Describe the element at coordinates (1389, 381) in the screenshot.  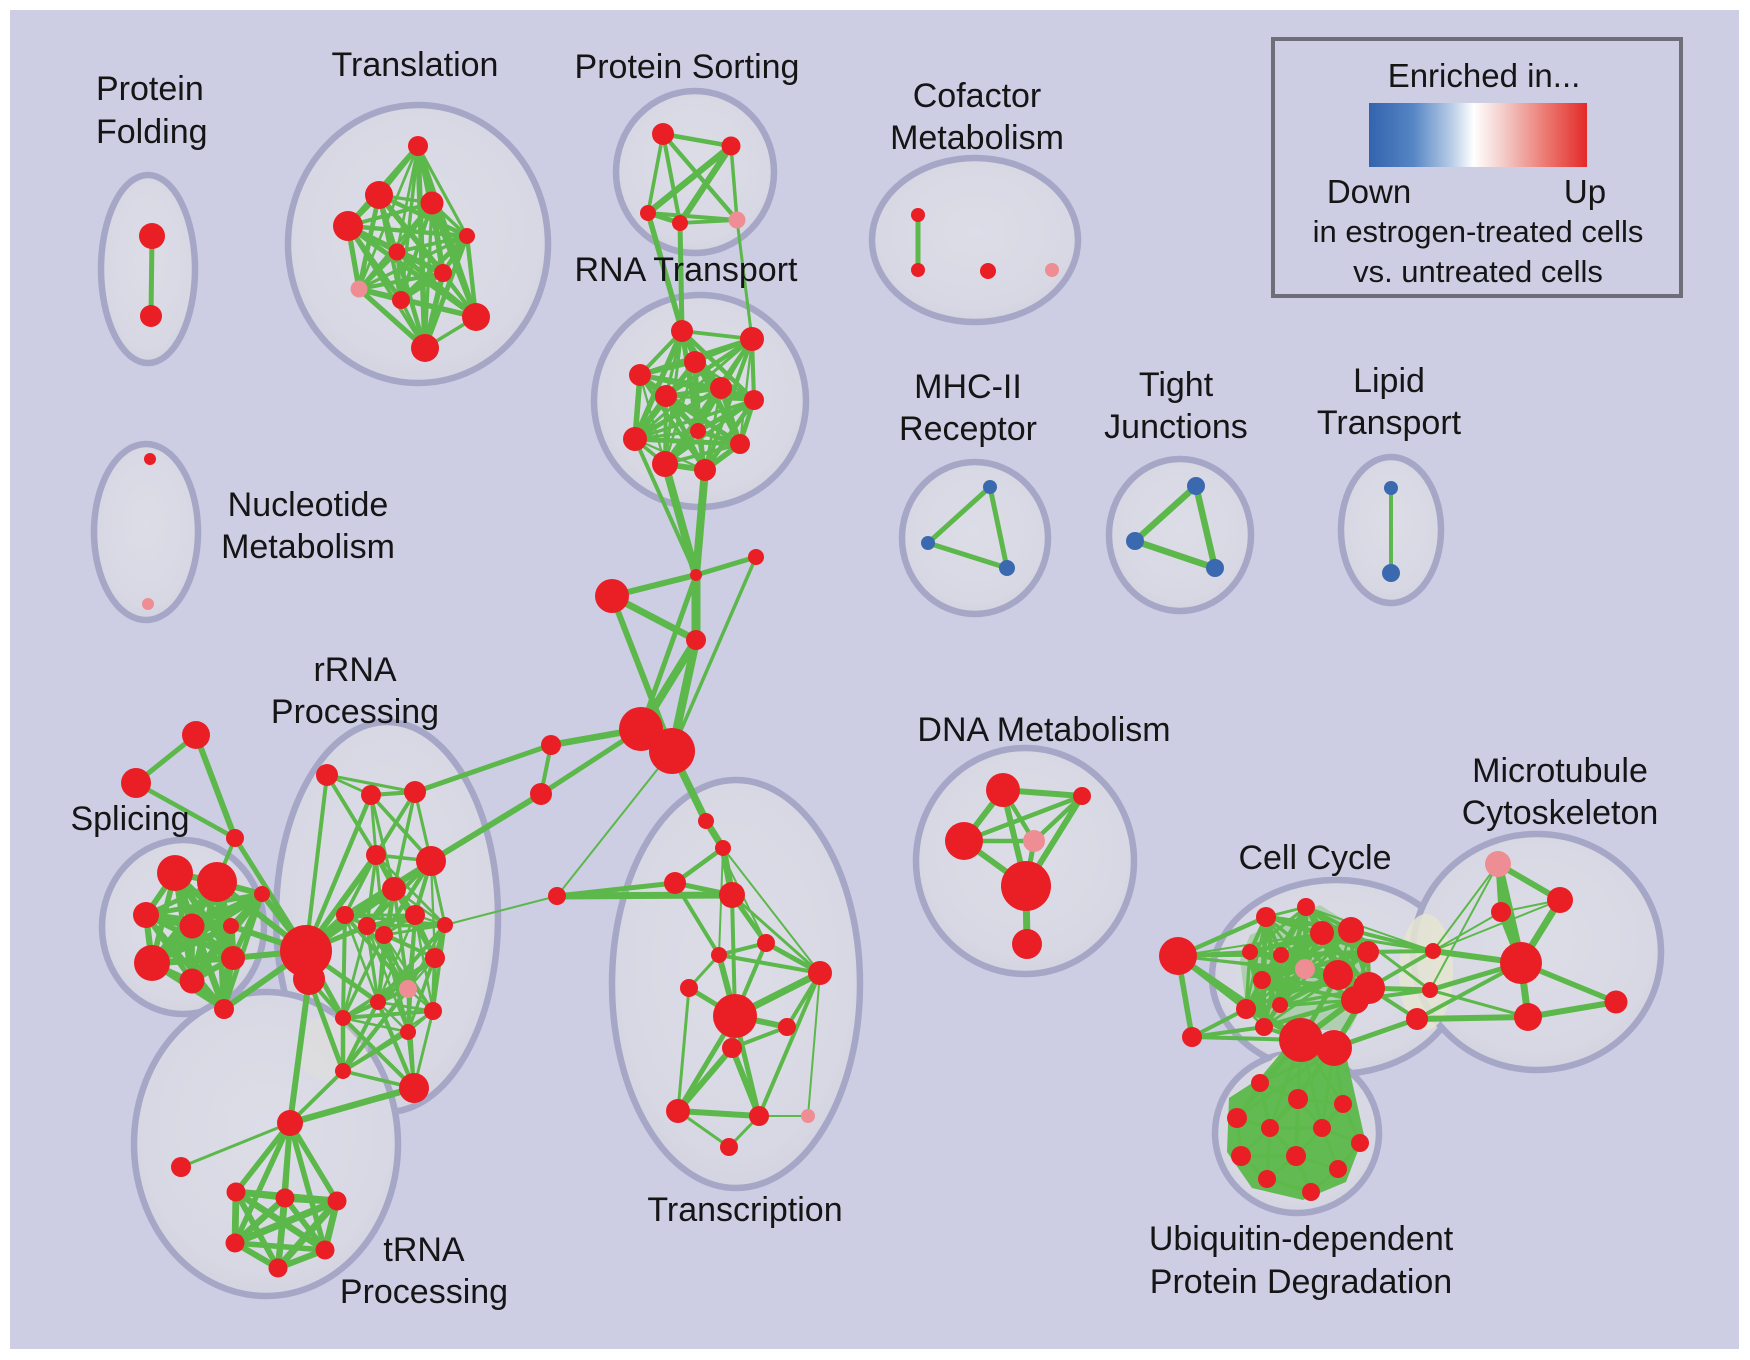
I see `svg-text: Lipid` at that location.